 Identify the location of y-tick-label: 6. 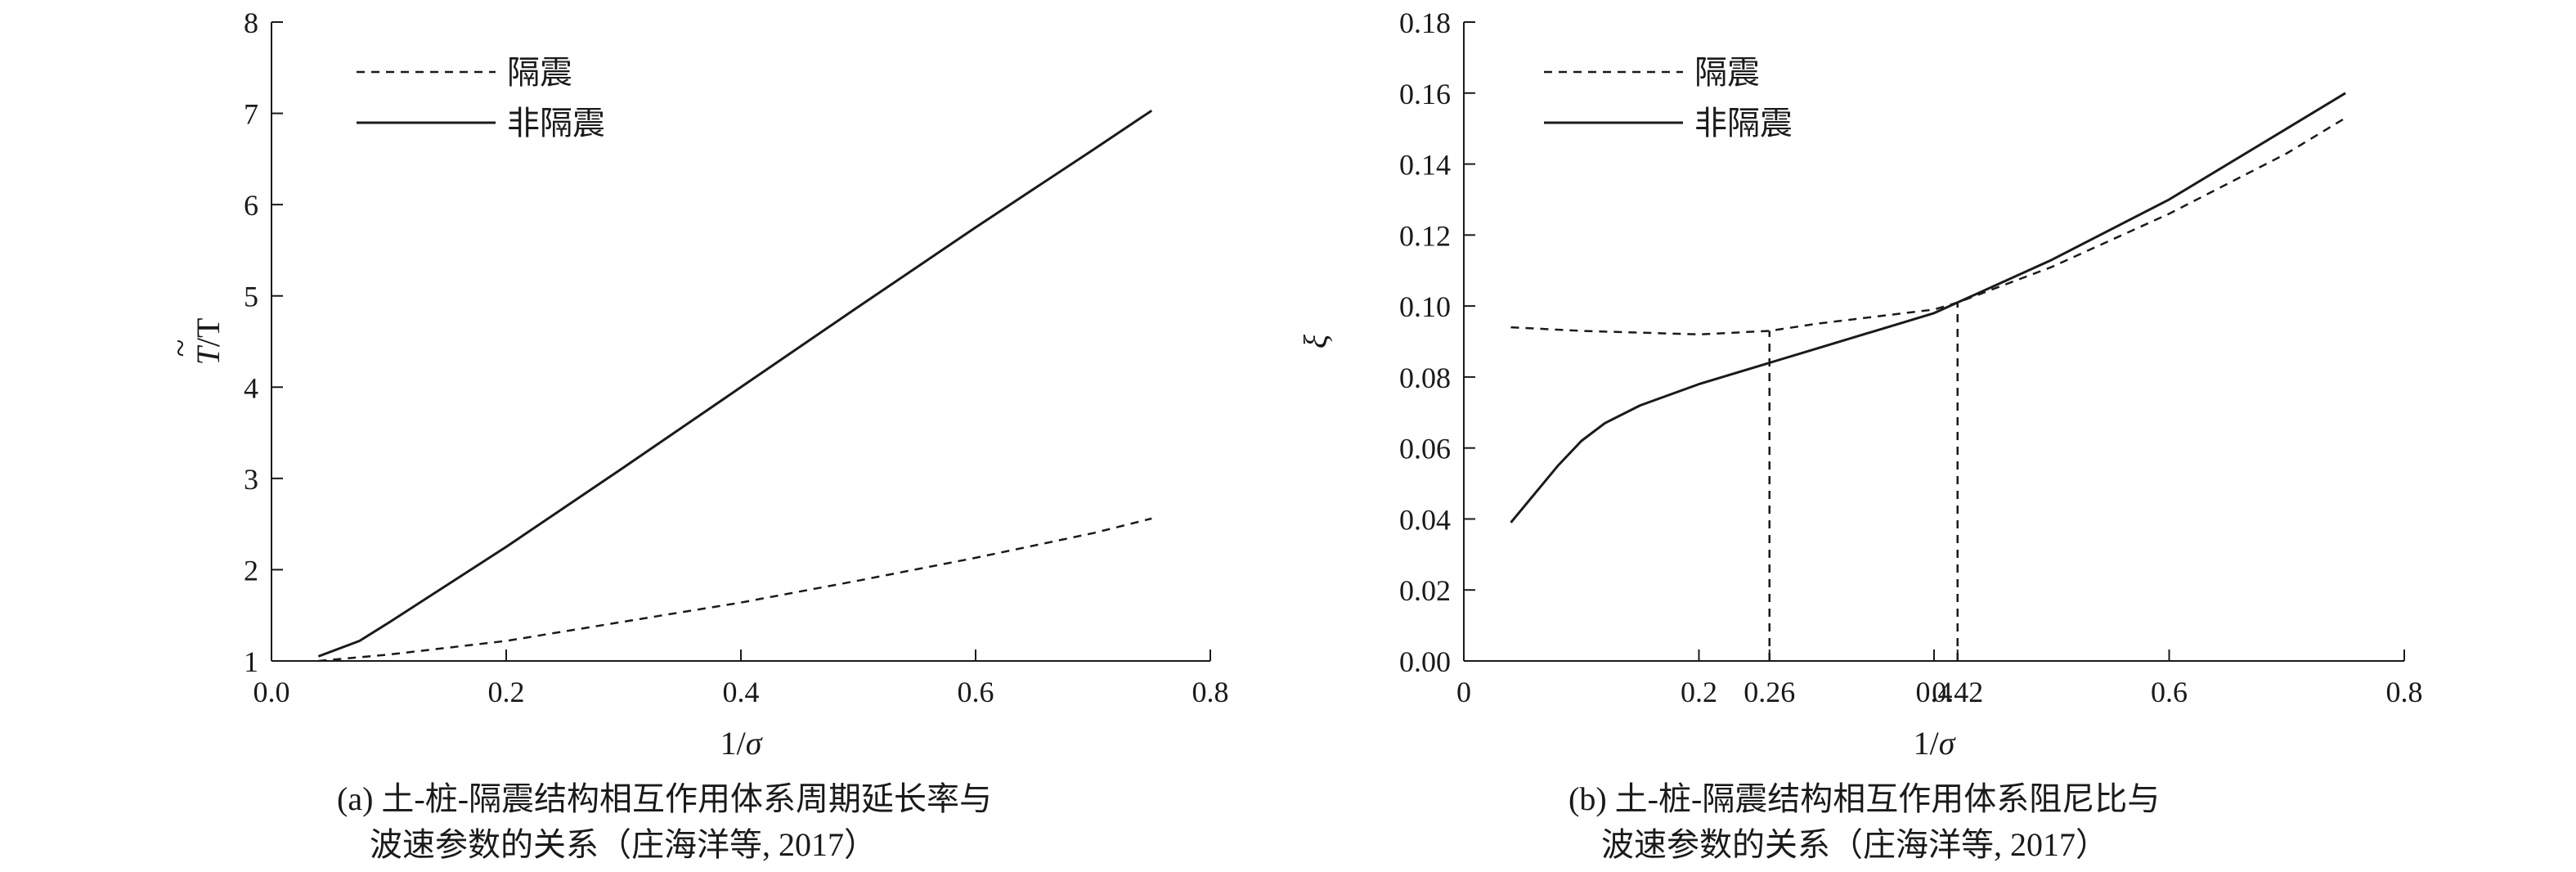
(251, 205).